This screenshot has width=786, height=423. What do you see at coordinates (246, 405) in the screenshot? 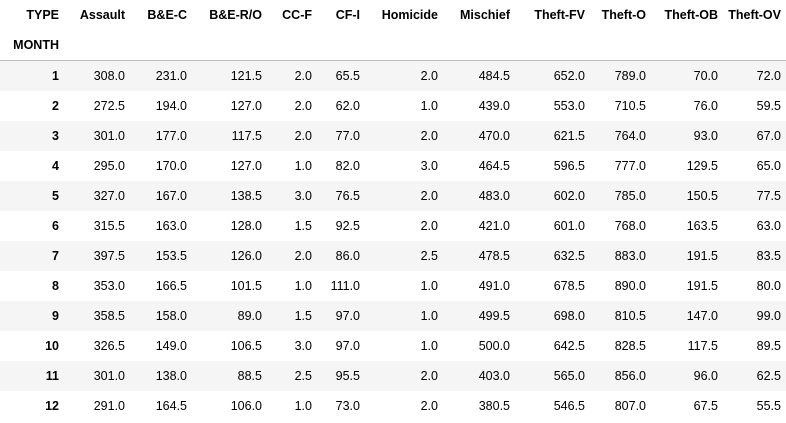
I see `table-cell: 106.0` at bounding box center [246, 405].